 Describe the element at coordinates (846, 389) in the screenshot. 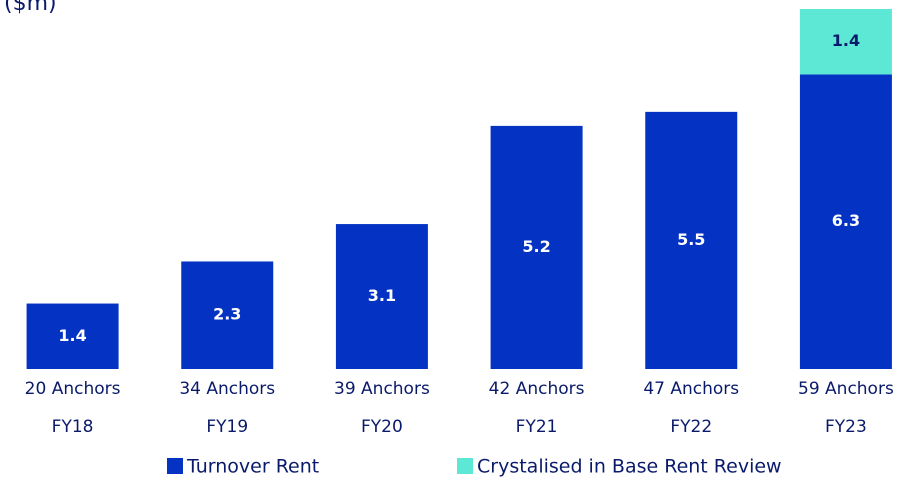

I see `anchor-label: 59 Anchors` at that location.